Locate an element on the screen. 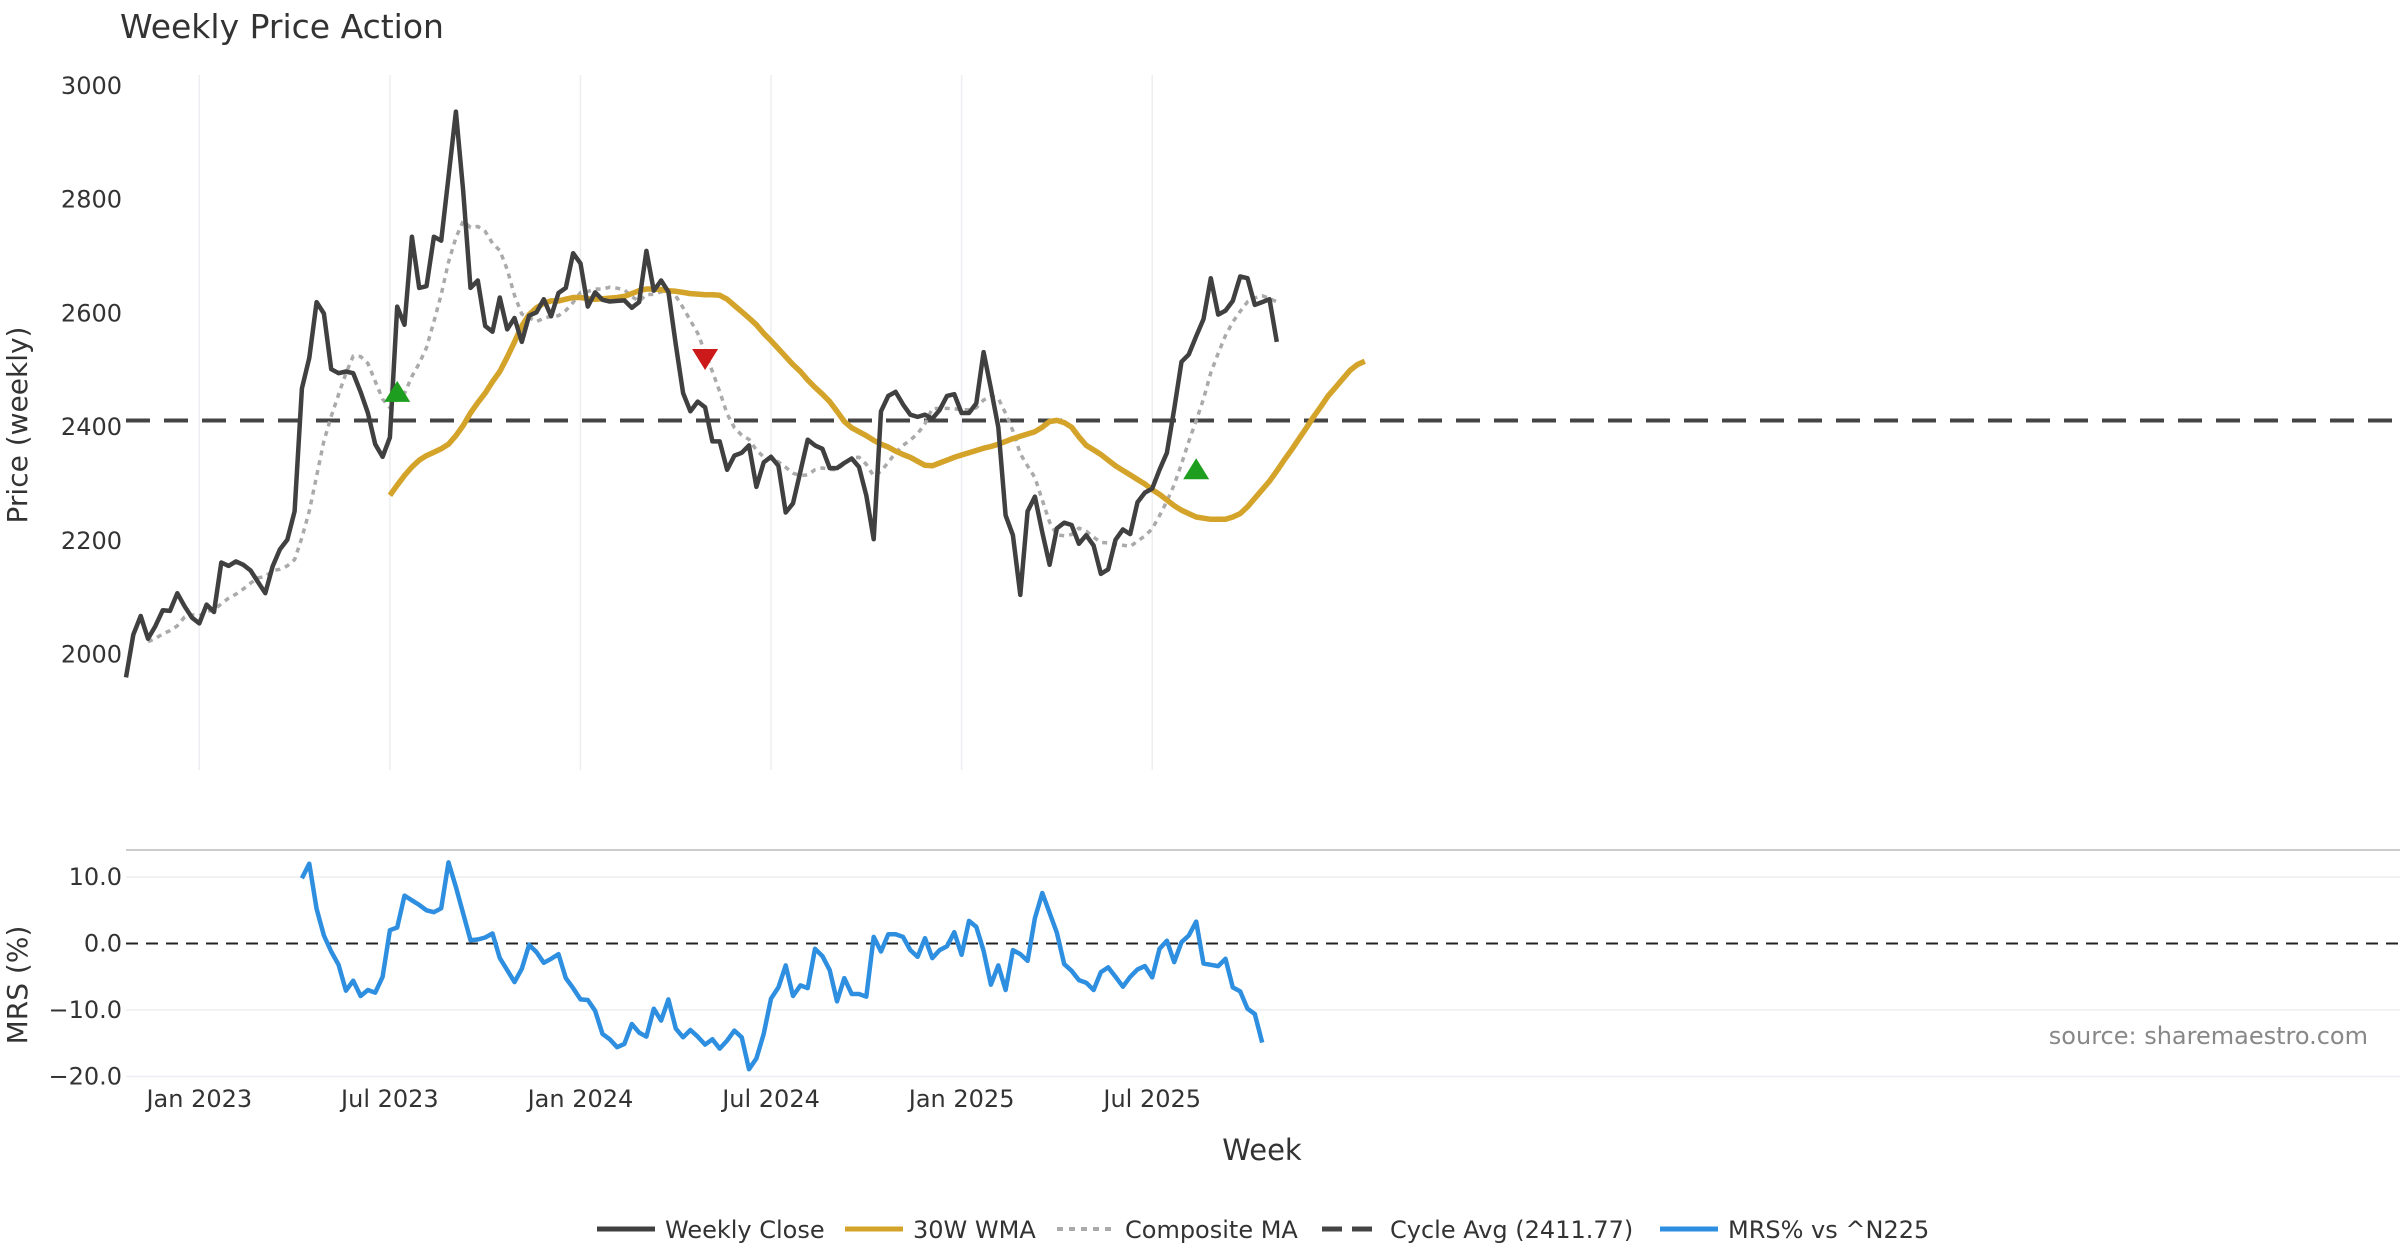 The height and width of the screenshot is (1260, 2400). x-tick-label: Jan 2024 is located at coordinates (580, 1099).